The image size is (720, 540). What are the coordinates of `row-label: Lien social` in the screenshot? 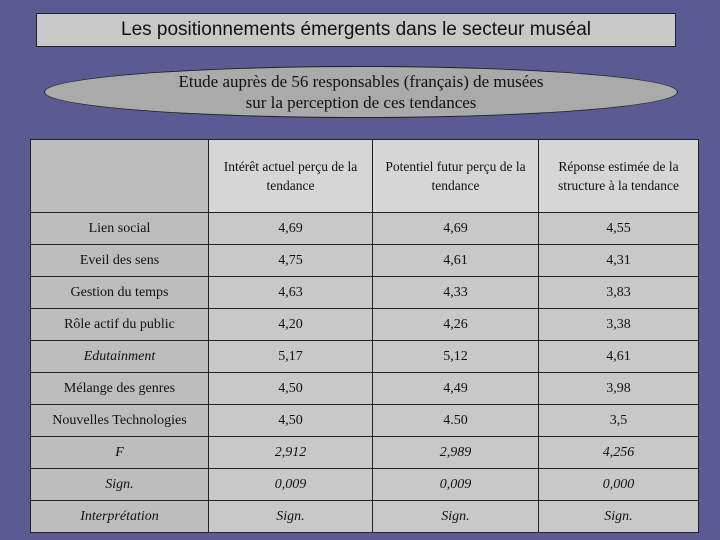 It's located at (119, 228).